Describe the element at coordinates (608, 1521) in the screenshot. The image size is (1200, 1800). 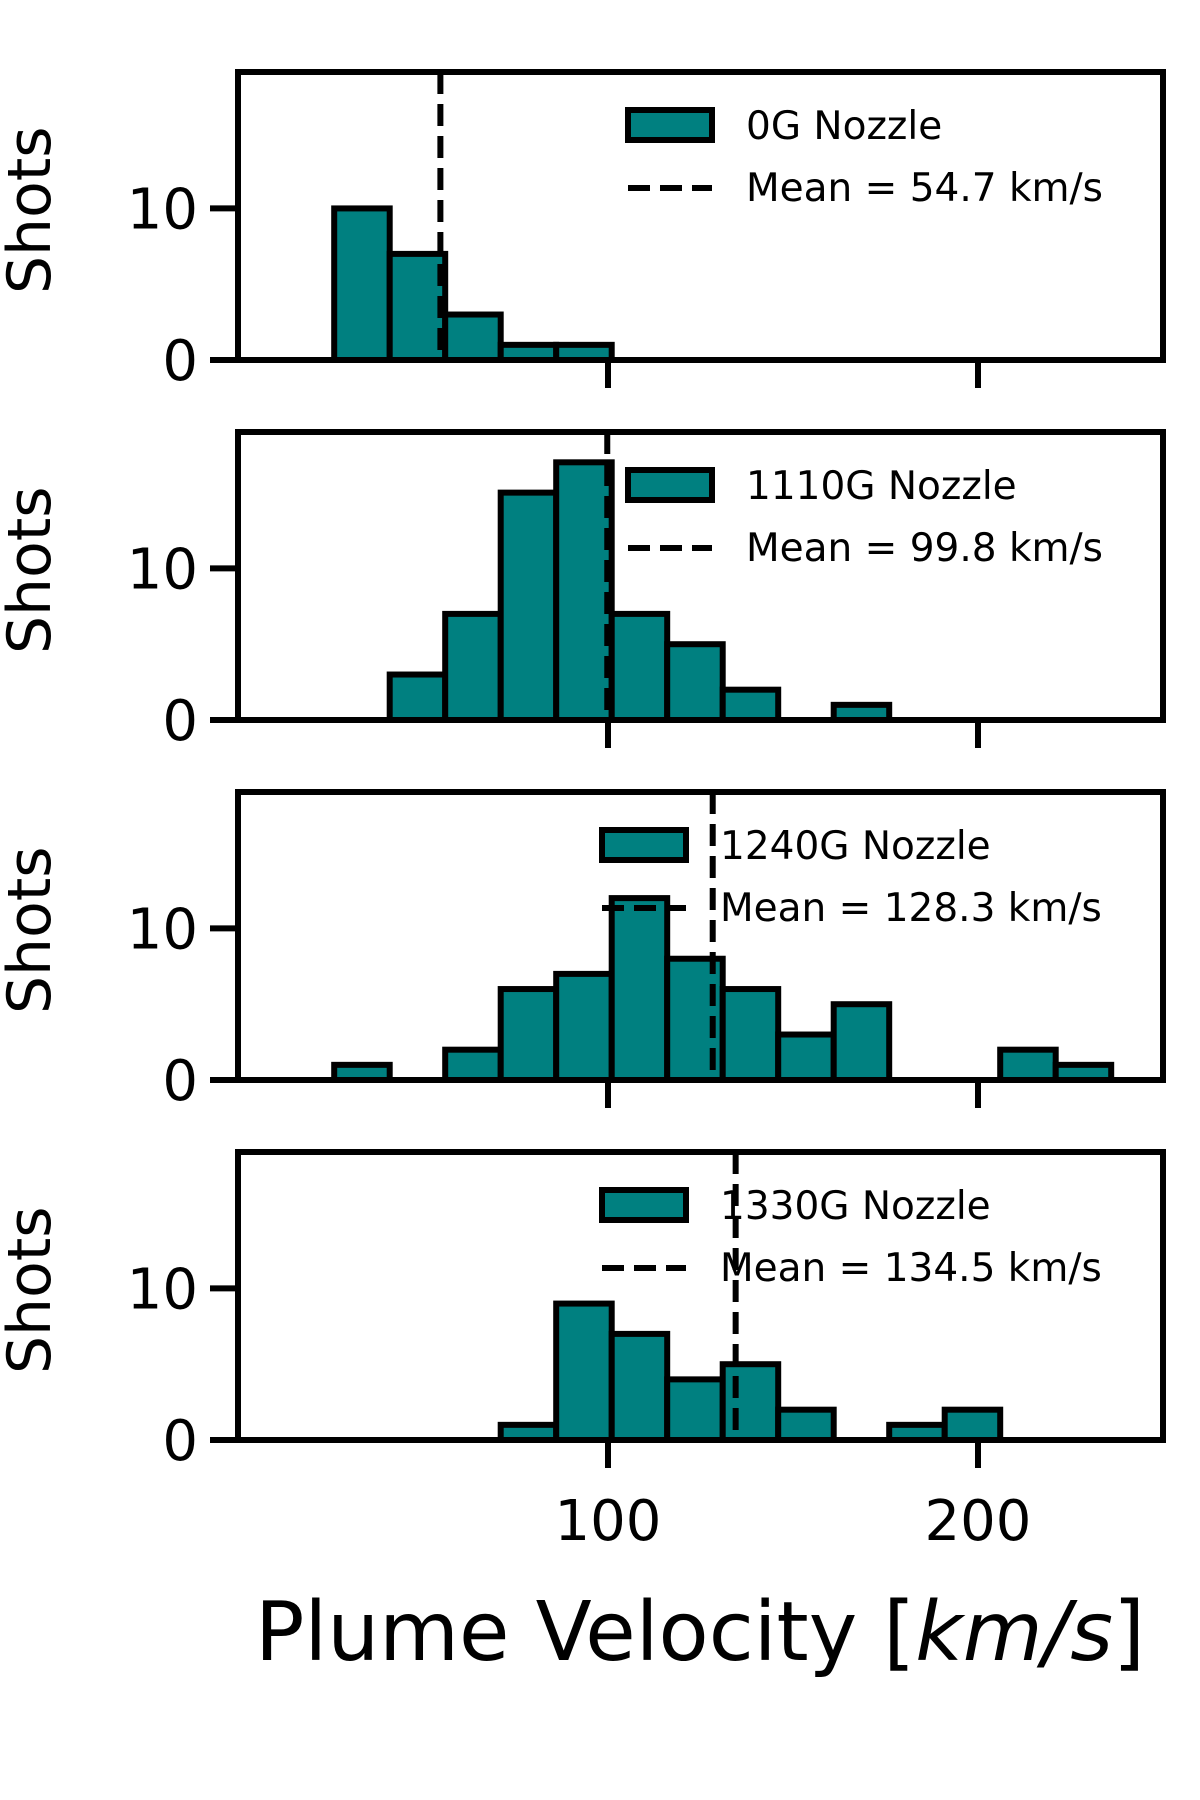
I see `x-tick-label: 100` at that location.